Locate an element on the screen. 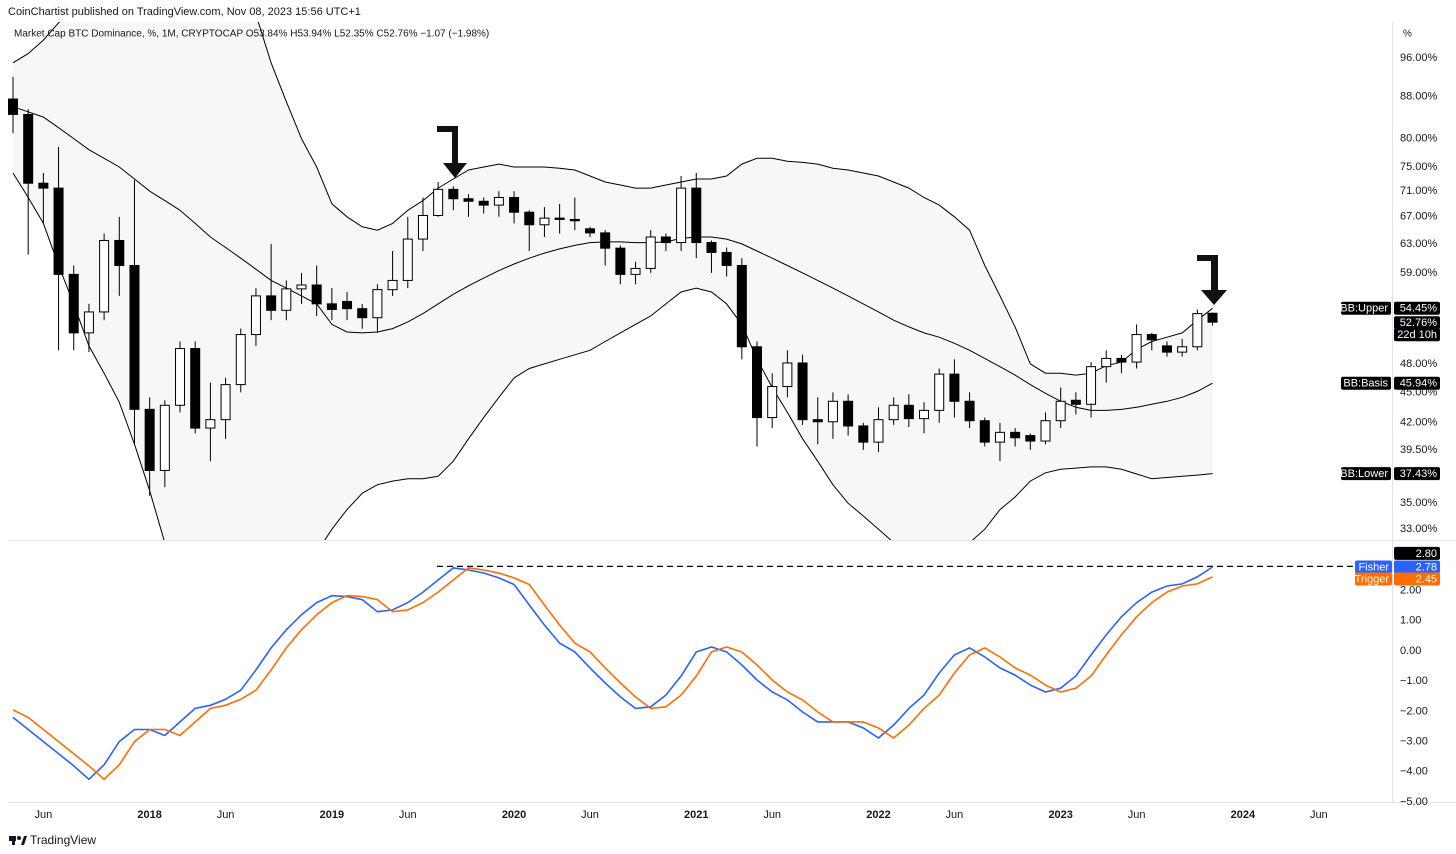 Image resolution: width=1456 pixels, height=854 pixels. level-label: 2.80 is located at coordinates (1426, 554).